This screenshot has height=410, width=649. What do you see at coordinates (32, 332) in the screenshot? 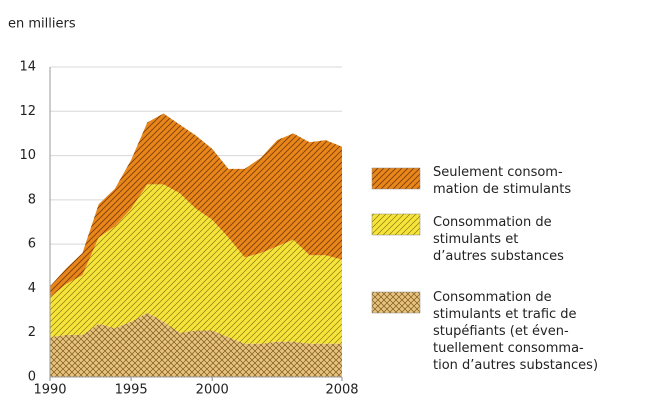
I see `y-tick-label: 2` at bounding box center [32, 332].